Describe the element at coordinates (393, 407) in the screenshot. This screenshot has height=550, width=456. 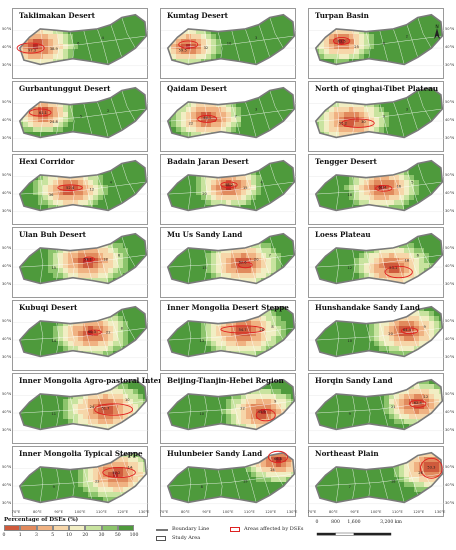
I see `region-value-label: 21` at that location.